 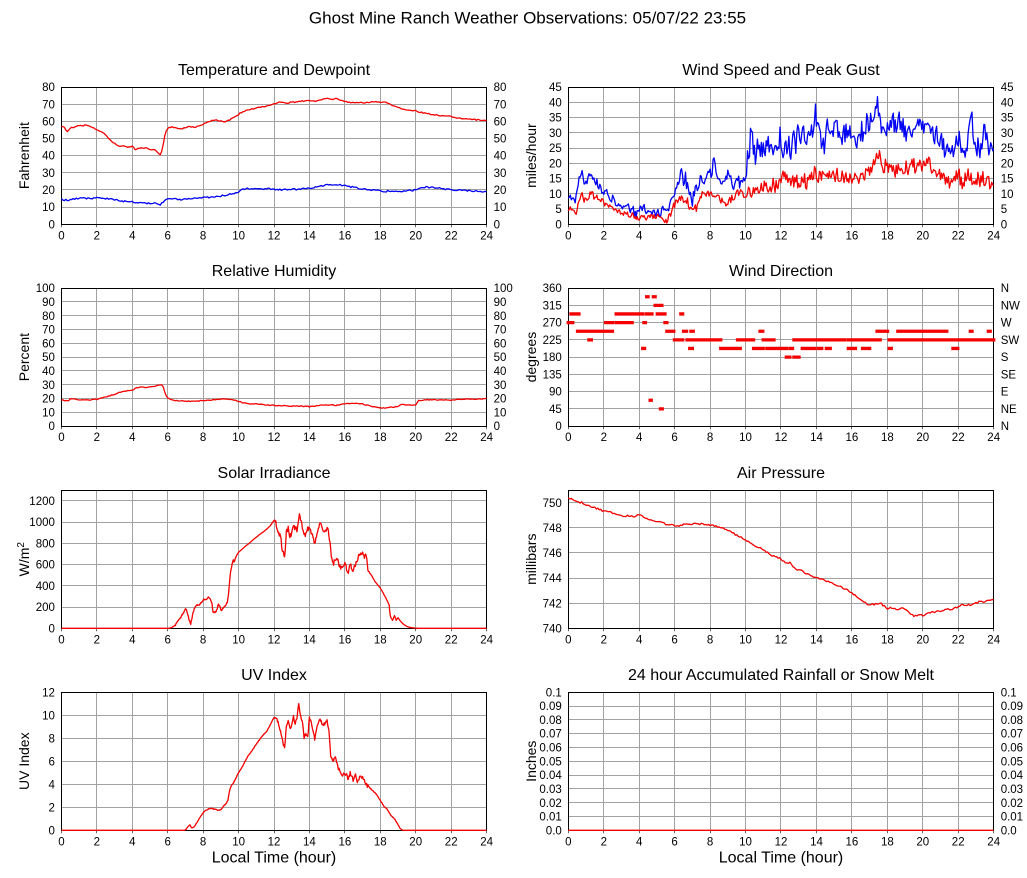 I want to click on svg-text: miles/hour, so click(x=531, y=155).